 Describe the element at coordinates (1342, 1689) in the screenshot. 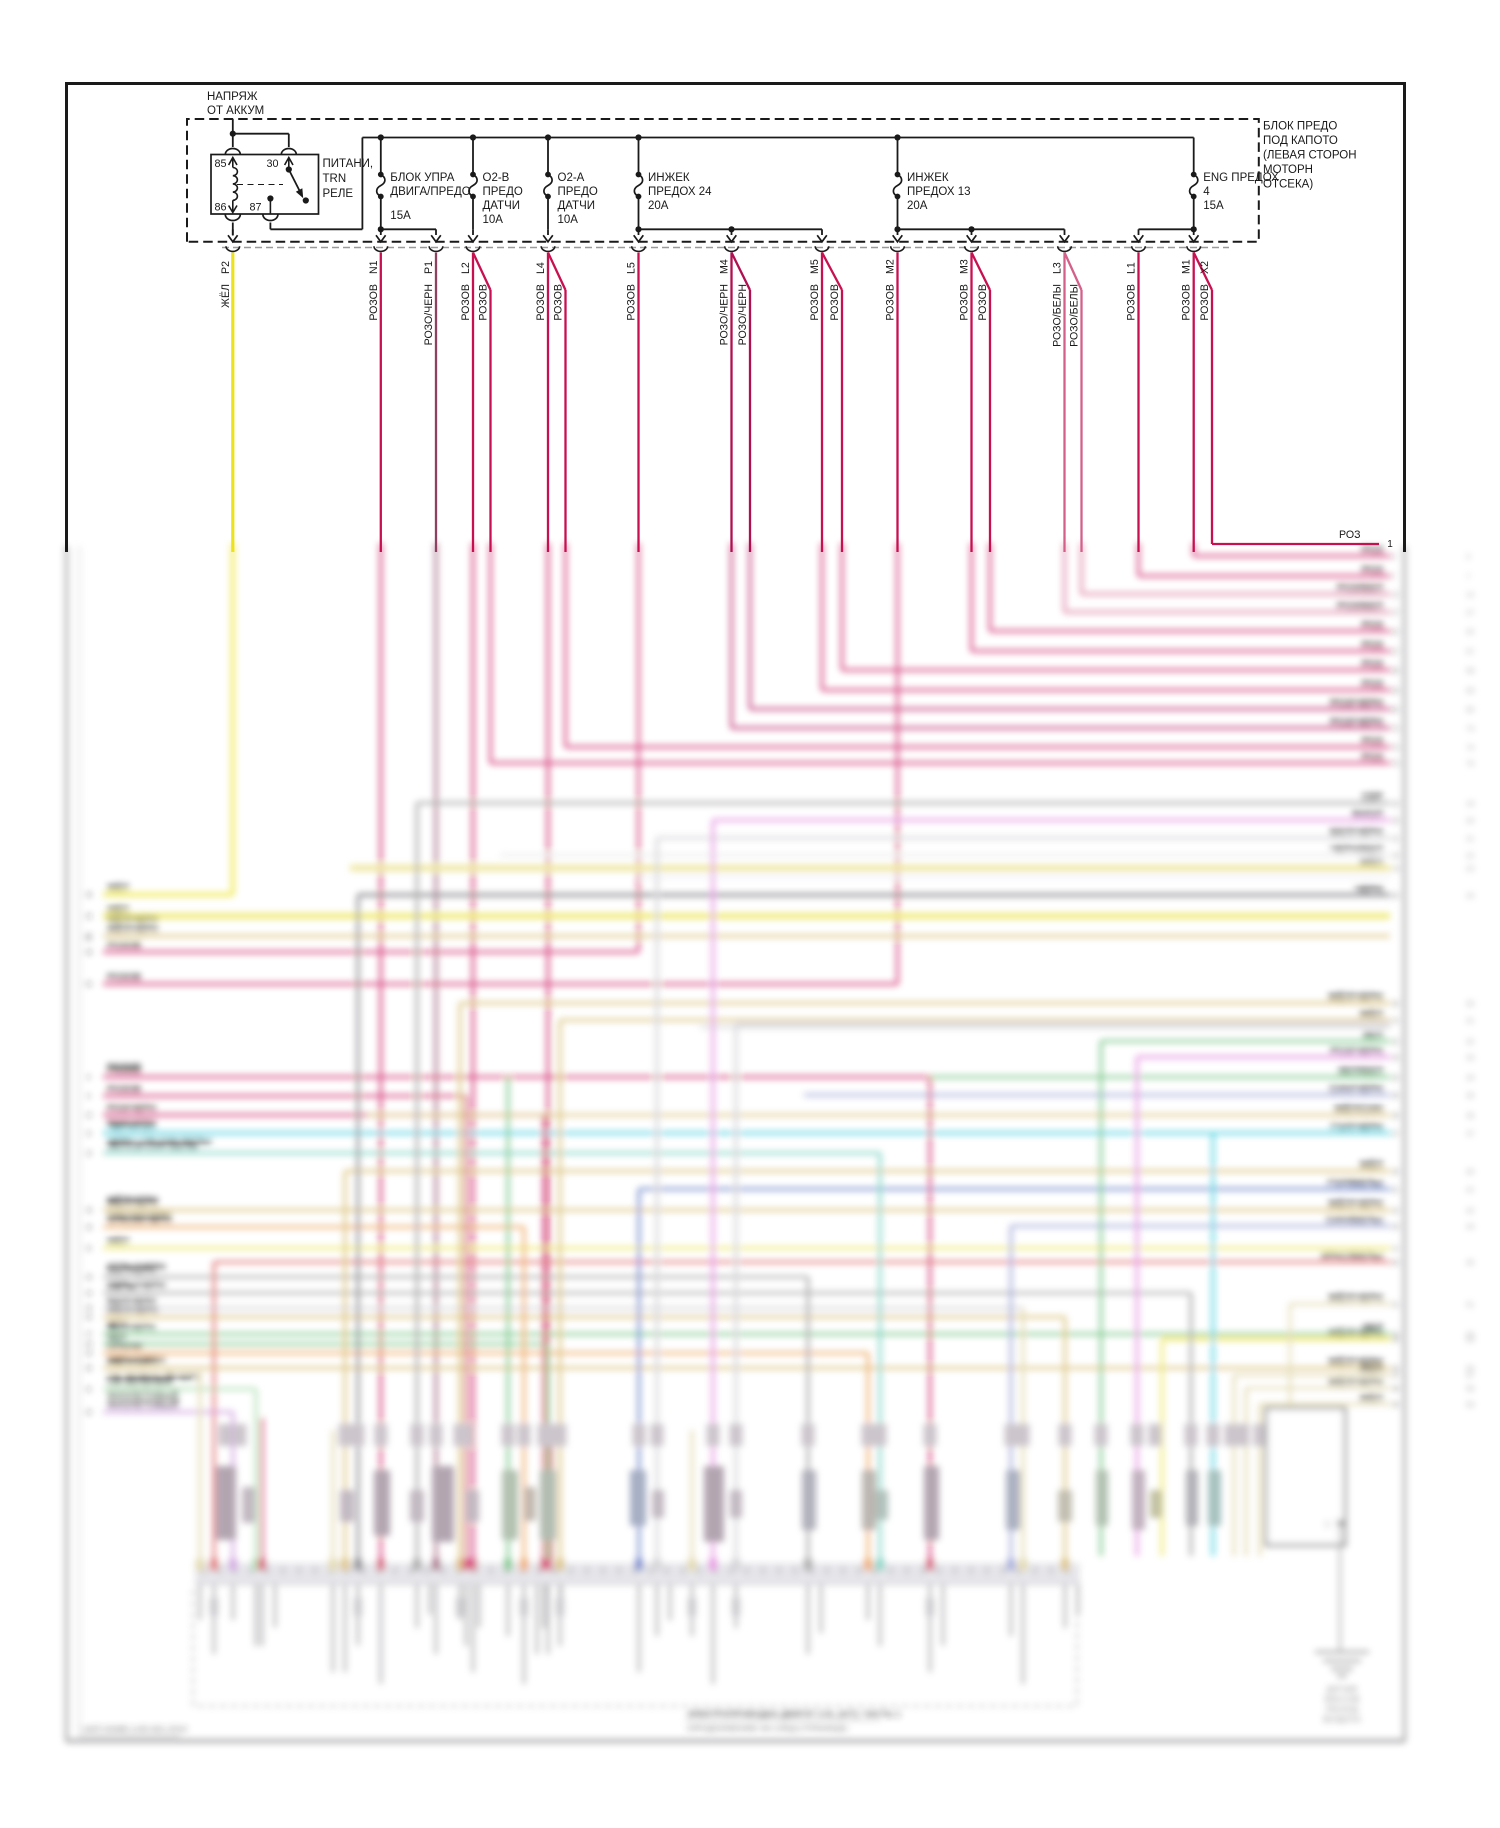

I see `svg-text: ДАТЧИК` at that location.